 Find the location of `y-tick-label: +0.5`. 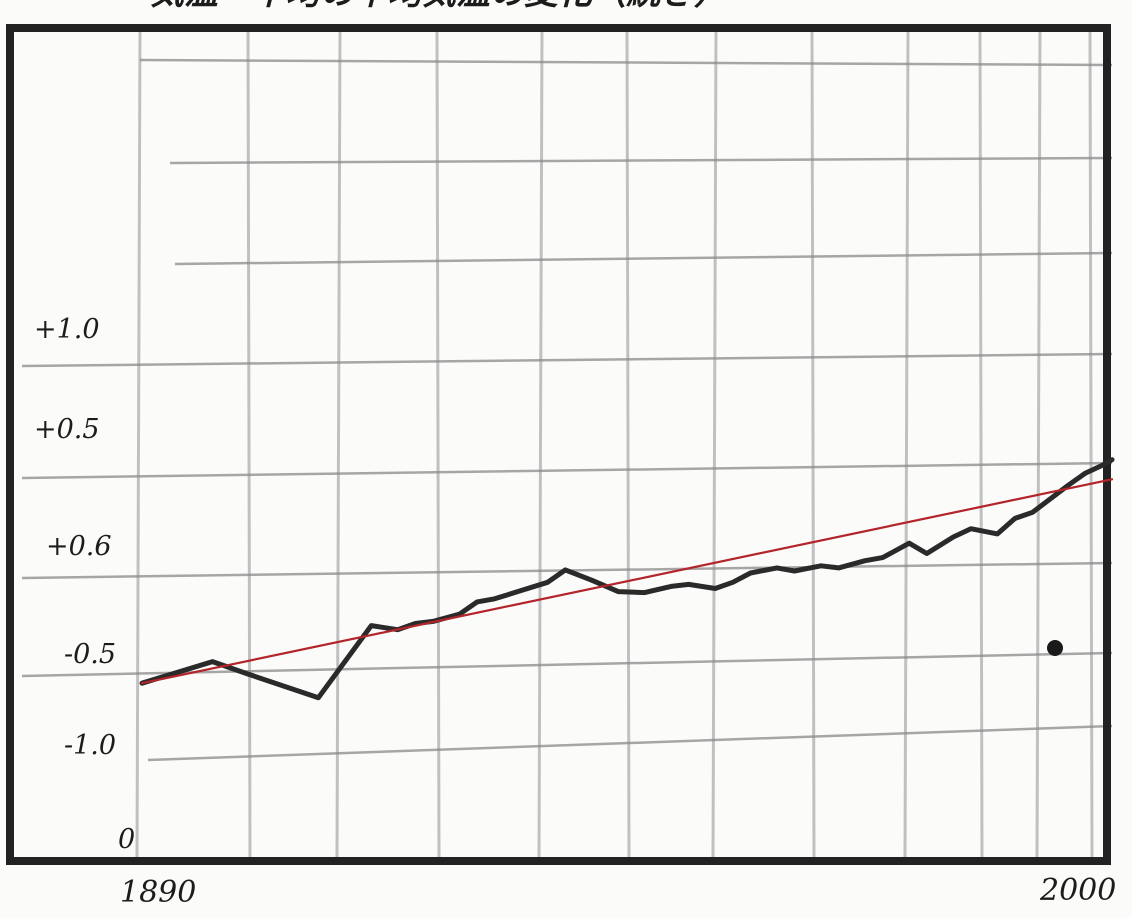

y-tick-label: +0.5 is located at coordinates (67, 429).